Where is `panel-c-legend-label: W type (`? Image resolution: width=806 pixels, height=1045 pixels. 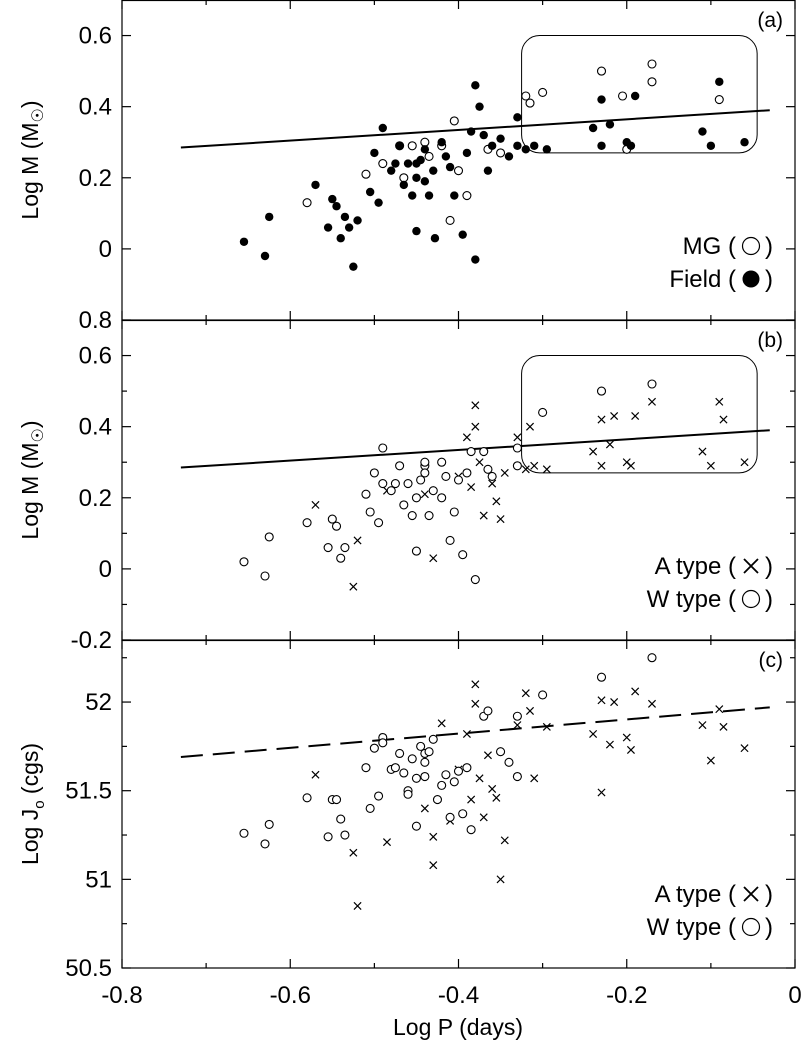 panel-c-legend-label: W type ( is located at coordinates (691, 927).